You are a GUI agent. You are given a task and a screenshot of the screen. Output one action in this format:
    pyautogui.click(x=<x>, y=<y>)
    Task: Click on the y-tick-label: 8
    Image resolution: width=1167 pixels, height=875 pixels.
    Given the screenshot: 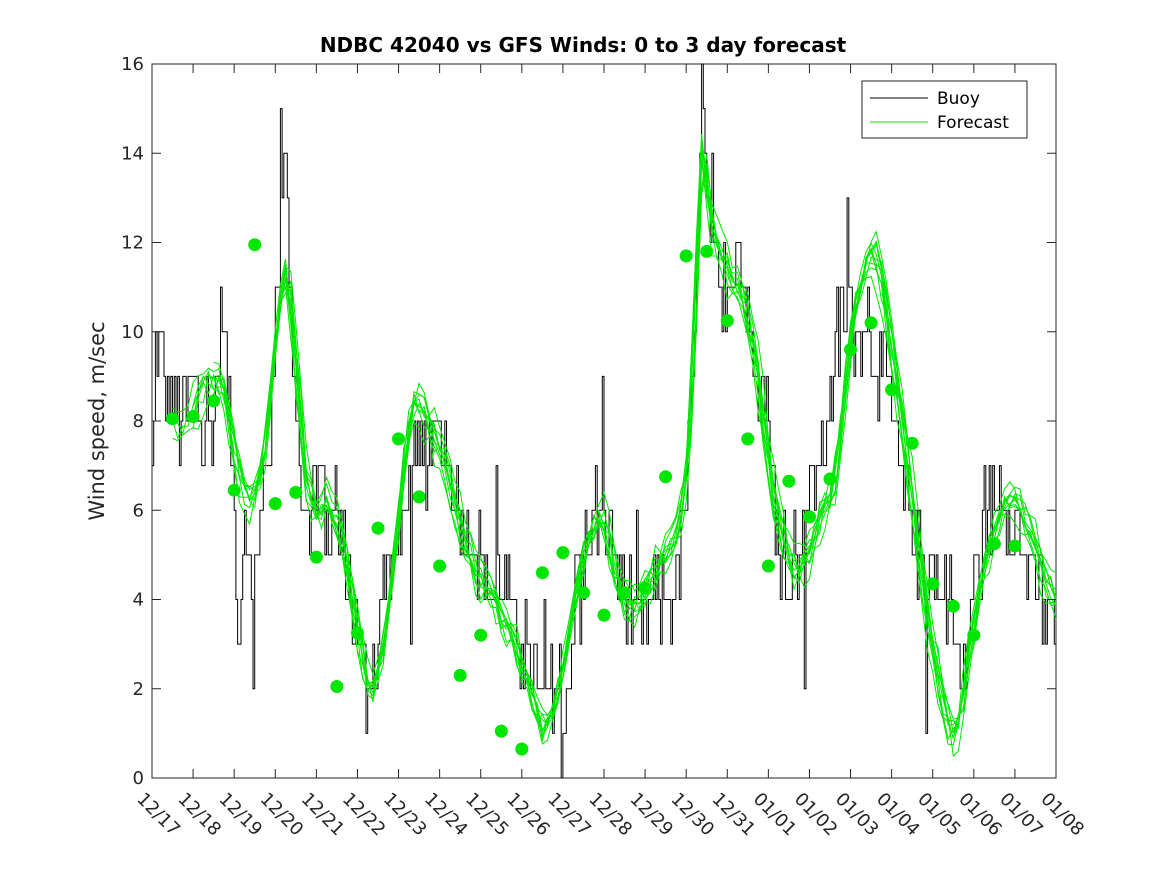 What is the action you would take?
    pyautogui.click(x=138, y=421)
    